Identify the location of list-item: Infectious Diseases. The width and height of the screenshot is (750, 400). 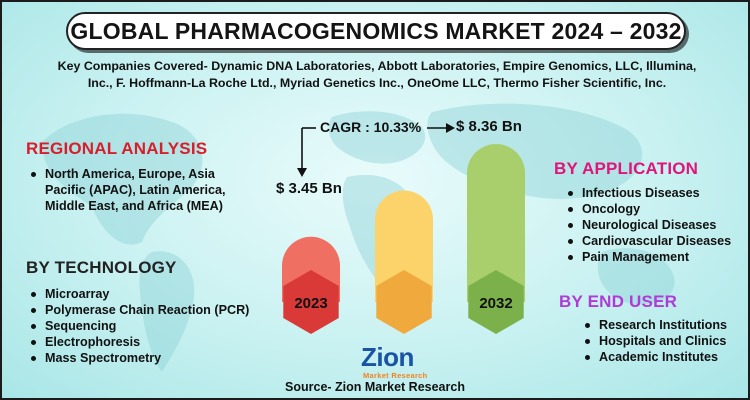
(656, 193).